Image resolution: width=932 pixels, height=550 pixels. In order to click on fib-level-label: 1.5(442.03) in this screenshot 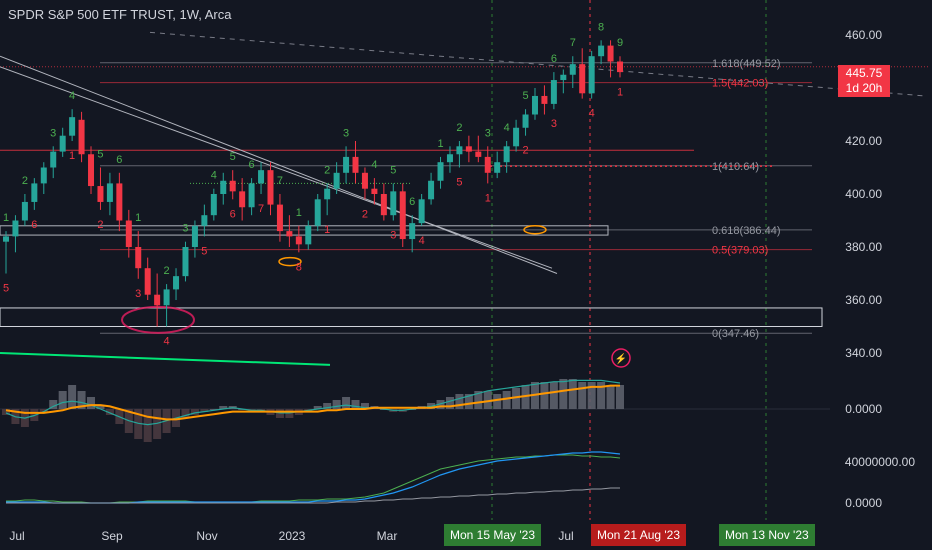, I will do `click(740, 84)`.